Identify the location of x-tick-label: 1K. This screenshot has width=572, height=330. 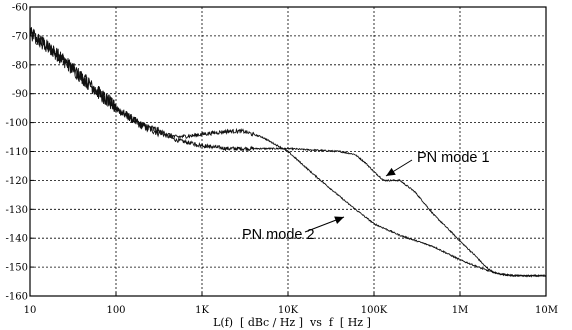
(202, 310).